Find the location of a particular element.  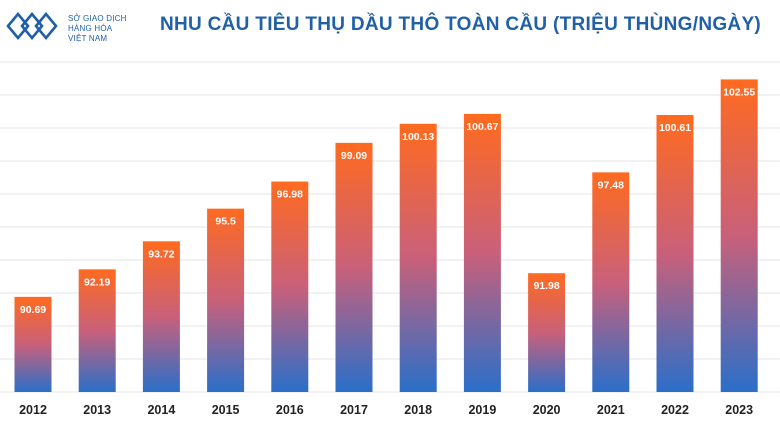

value-label-2023: 102.55 is located at coordinates (739, 92).